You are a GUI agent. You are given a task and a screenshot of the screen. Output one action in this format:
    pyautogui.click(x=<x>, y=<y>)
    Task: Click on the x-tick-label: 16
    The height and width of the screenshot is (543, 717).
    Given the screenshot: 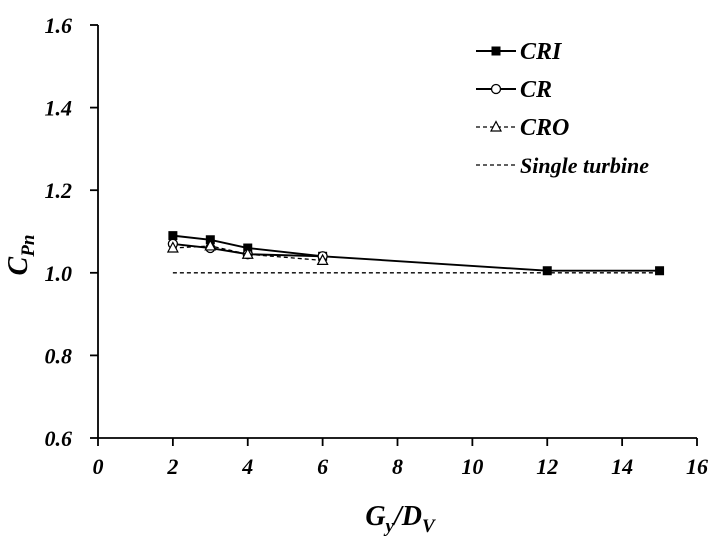 What is the action you would take?
    pyautogui.click(x=697, y=466)
    